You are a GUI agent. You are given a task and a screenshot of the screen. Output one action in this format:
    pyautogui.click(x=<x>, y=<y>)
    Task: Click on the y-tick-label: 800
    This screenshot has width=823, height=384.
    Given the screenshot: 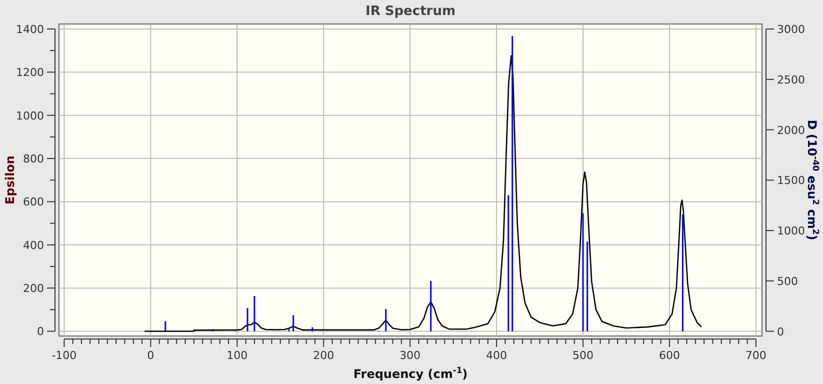 What is the action you would take?
    pyautogui.click(x=33, y=159)
    